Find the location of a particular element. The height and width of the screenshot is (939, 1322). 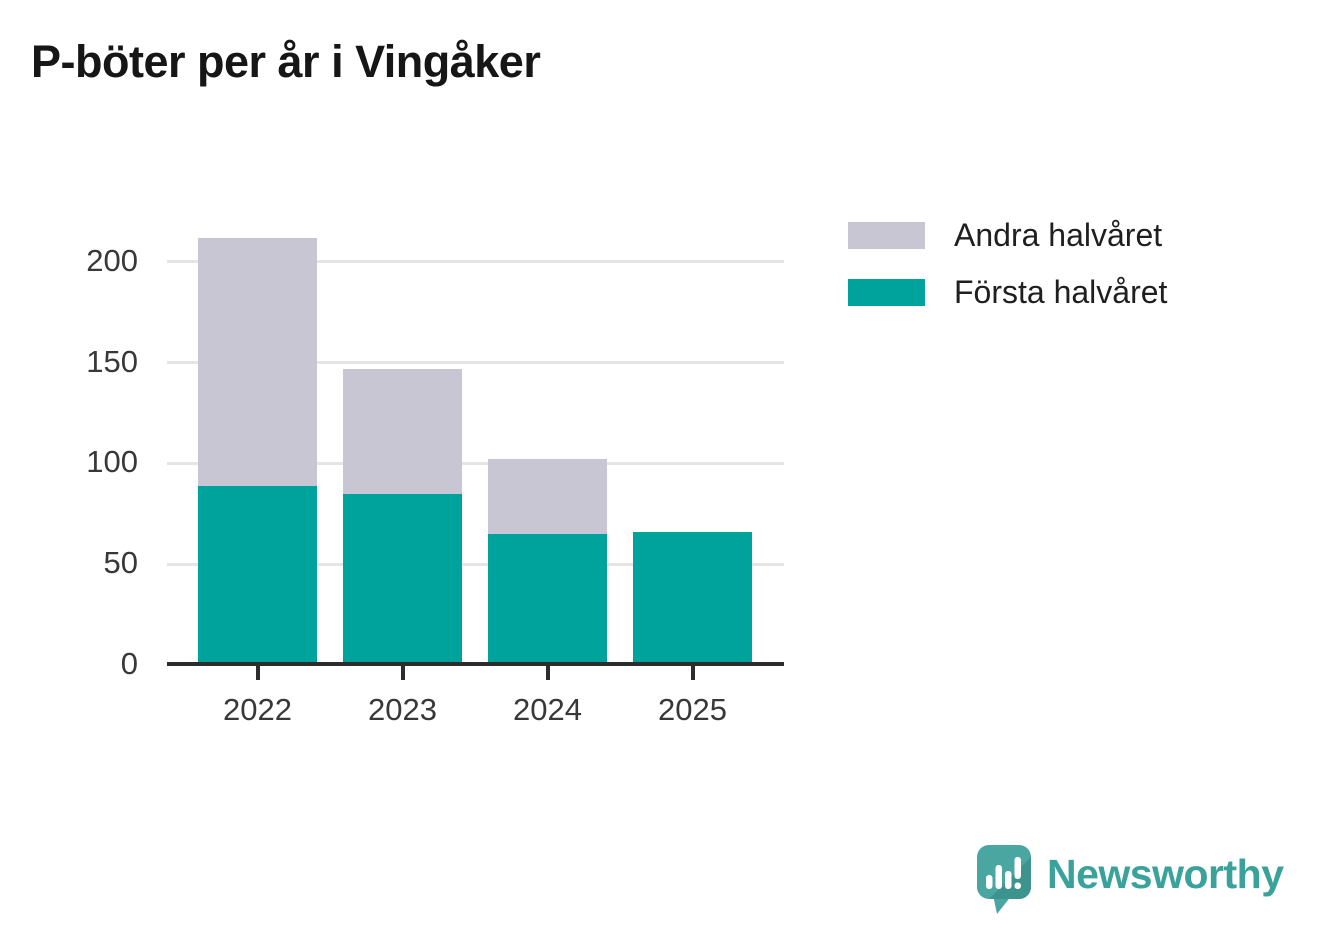

y-tick-label-150: 150 is located at coordinates (112, 361).